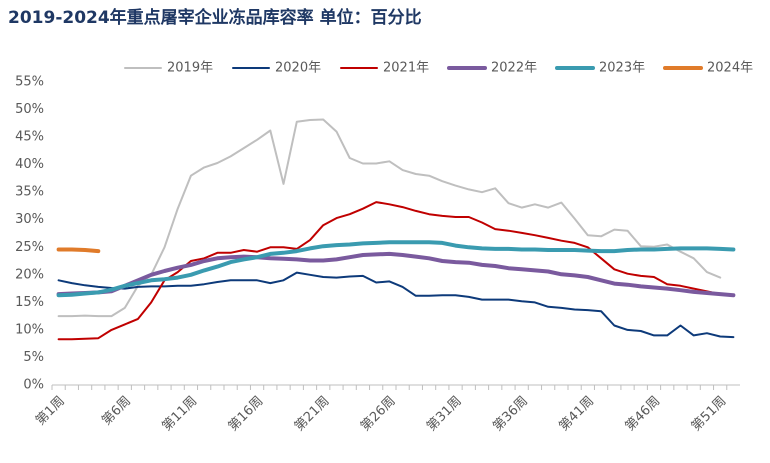 This screenshot has width=770, height=463. Describe the element at coordinates (298, 68) in the screenshot. I see `legend-label: 2020年` at that location.